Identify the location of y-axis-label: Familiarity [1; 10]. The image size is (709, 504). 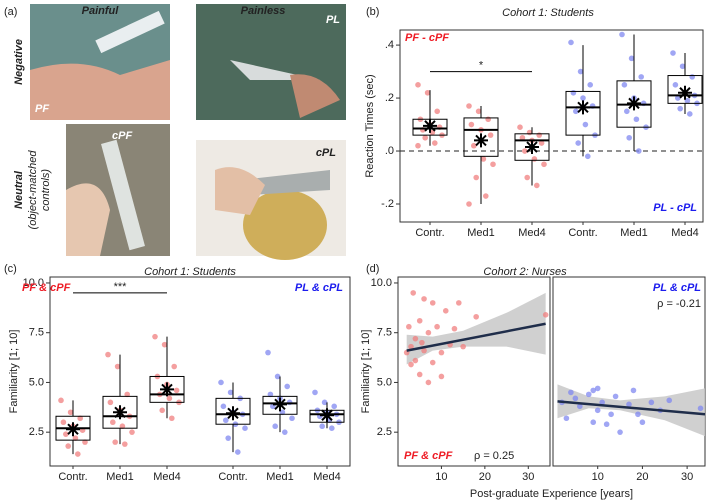
(366, 372).